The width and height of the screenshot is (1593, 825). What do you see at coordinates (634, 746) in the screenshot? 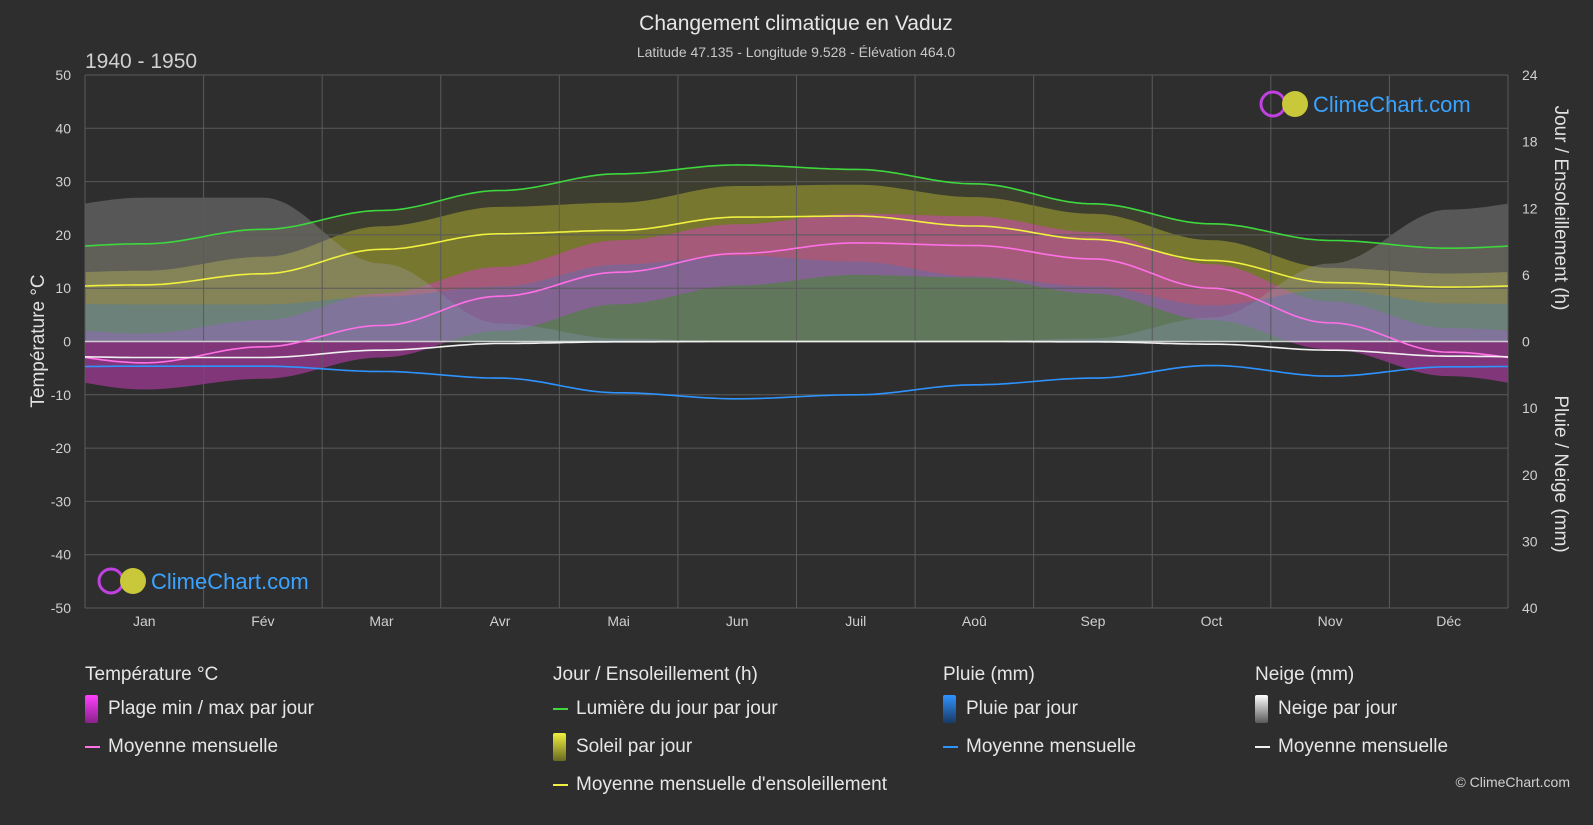
I see `legend-item-label: Soleil par jour` at bounding box center [634, 746].